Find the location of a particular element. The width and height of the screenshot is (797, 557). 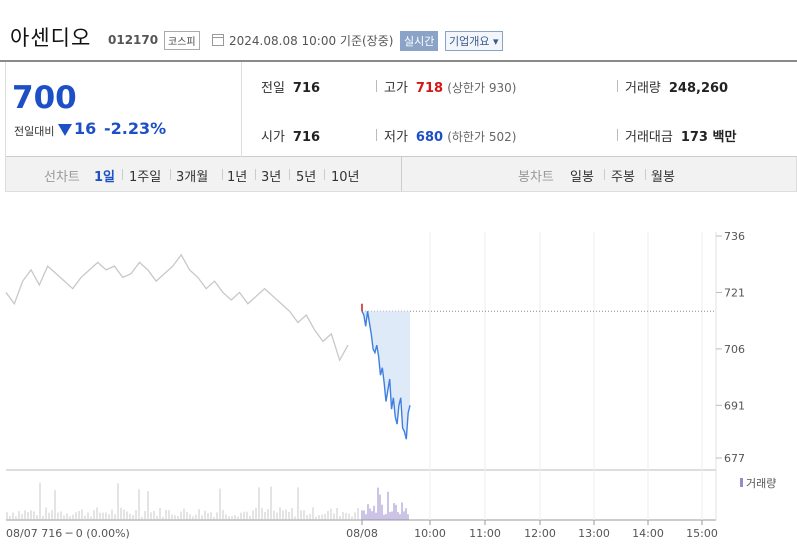

y-tick-label: 677 is located at coordinates (734, 458).